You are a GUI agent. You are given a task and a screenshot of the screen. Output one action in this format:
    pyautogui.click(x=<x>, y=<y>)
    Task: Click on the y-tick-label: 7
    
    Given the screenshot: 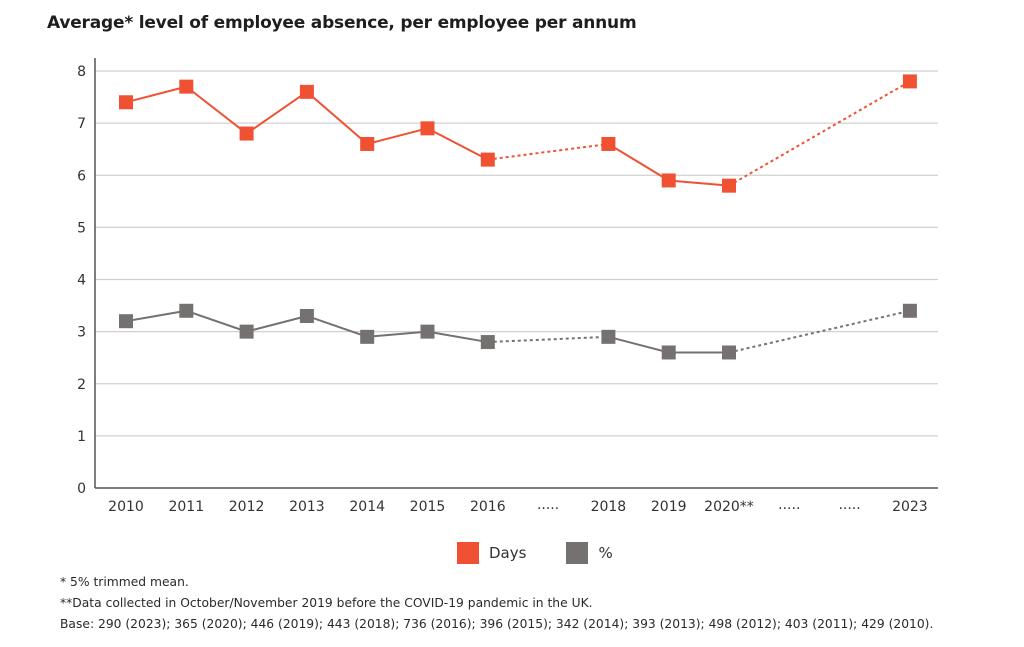 What is the action you would take?
    pyautogui.click(x=81, y=124)
    